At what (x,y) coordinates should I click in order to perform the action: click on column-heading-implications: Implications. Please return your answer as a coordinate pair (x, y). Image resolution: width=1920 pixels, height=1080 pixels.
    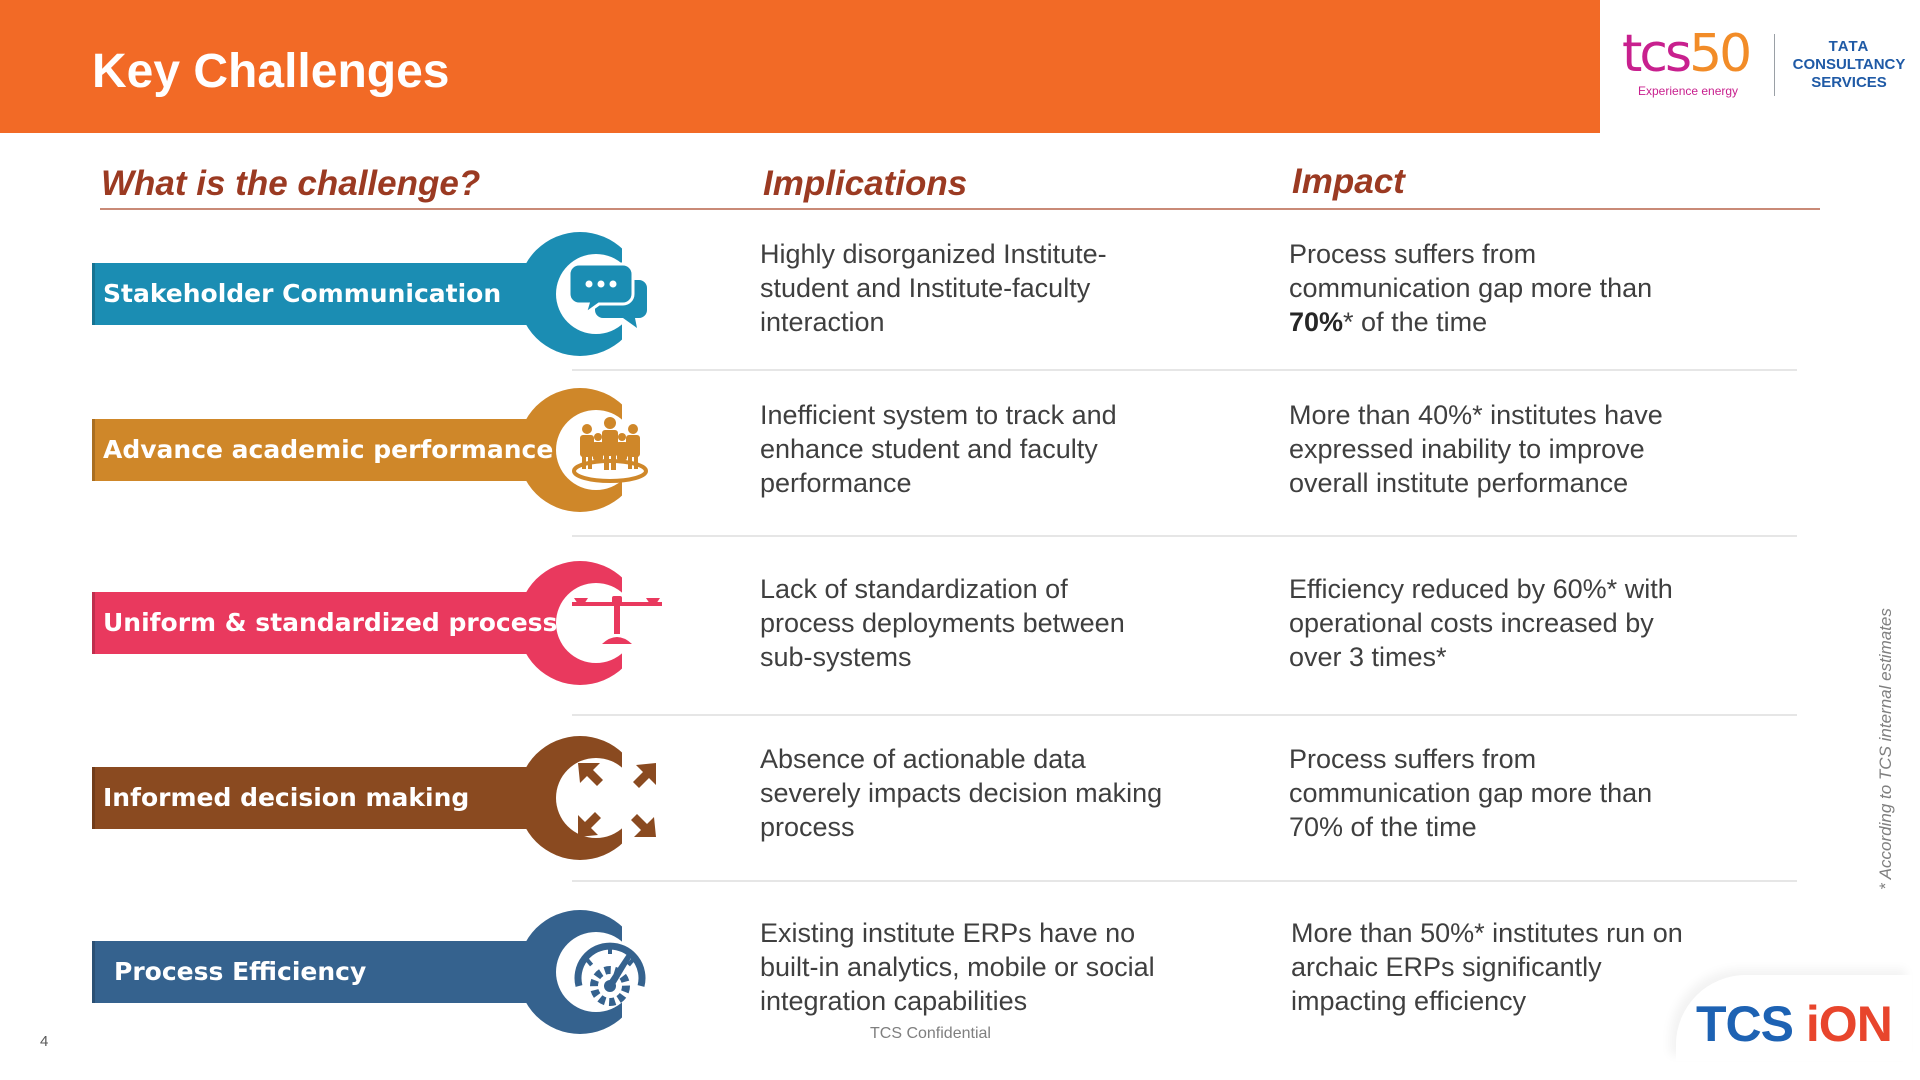
    Looking at the image, I should click on (865, 183).